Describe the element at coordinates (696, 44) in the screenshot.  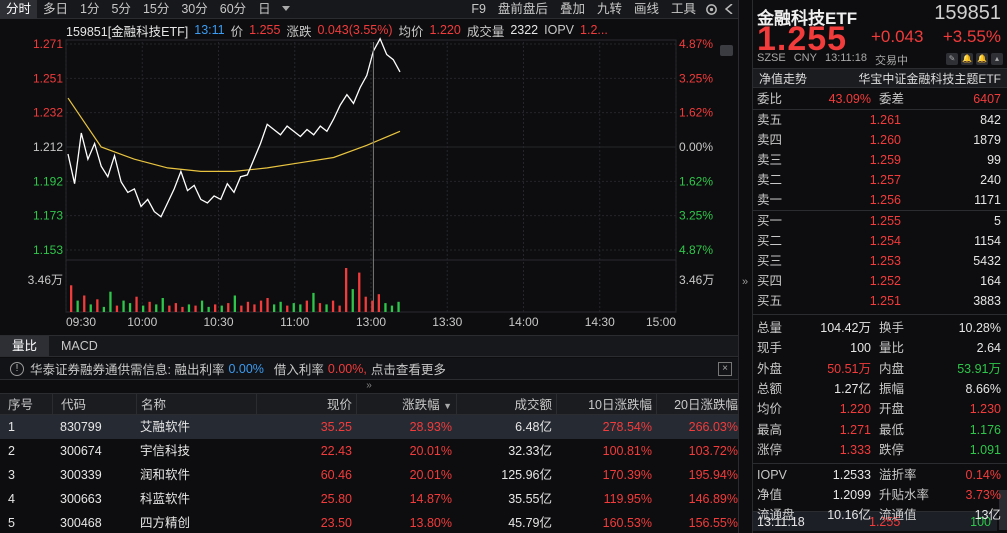
I see `y-tick-label-right: 4.87%` at that location.